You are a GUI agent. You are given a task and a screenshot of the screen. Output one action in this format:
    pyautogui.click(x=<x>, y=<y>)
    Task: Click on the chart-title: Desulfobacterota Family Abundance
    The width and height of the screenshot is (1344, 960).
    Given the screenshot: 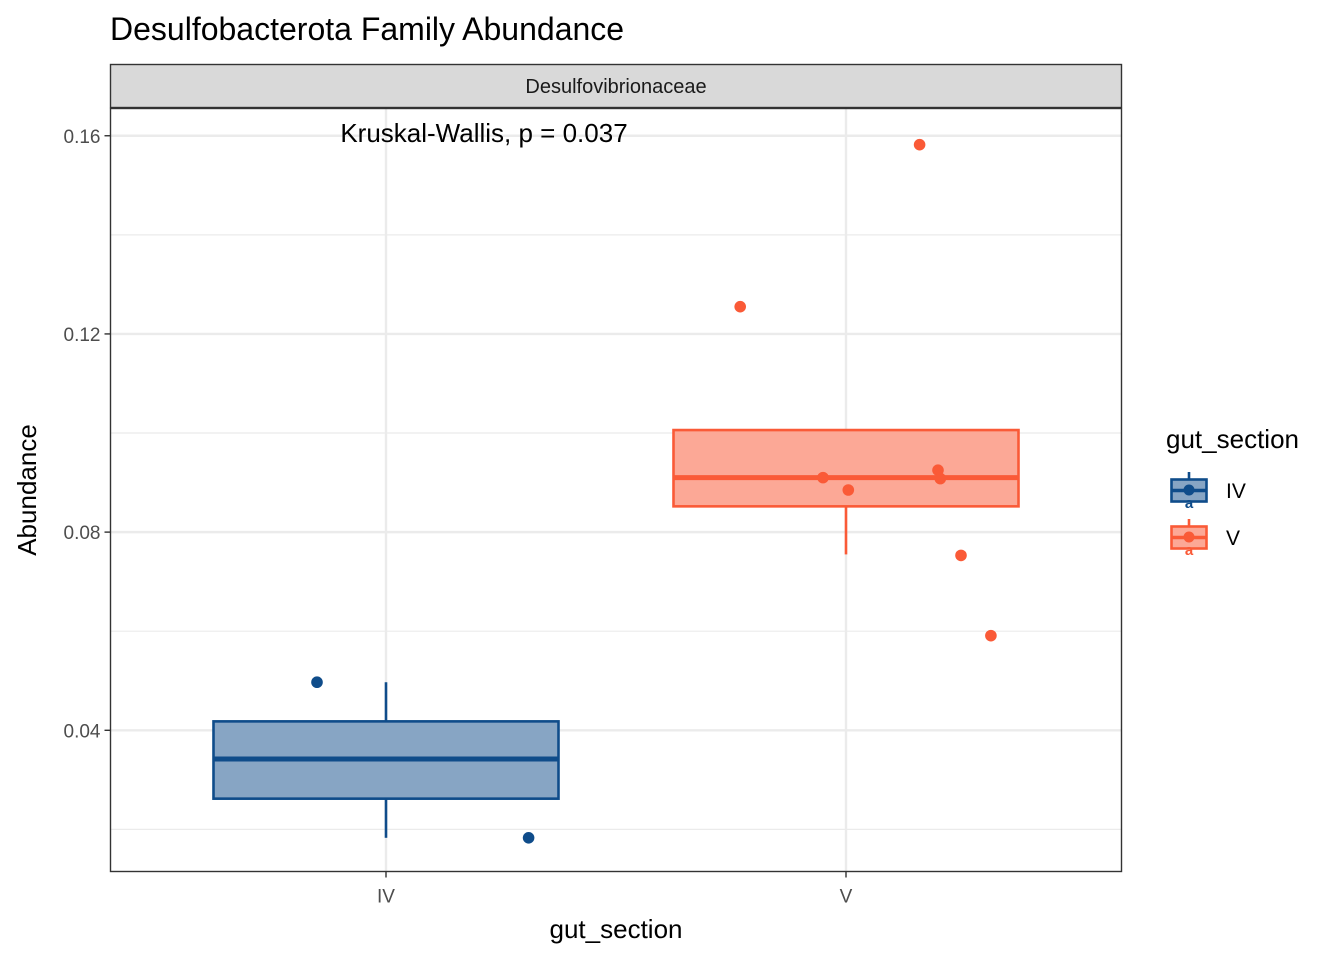 What is the action you would take?
    pyautogui.click(x=367, y=29)
    